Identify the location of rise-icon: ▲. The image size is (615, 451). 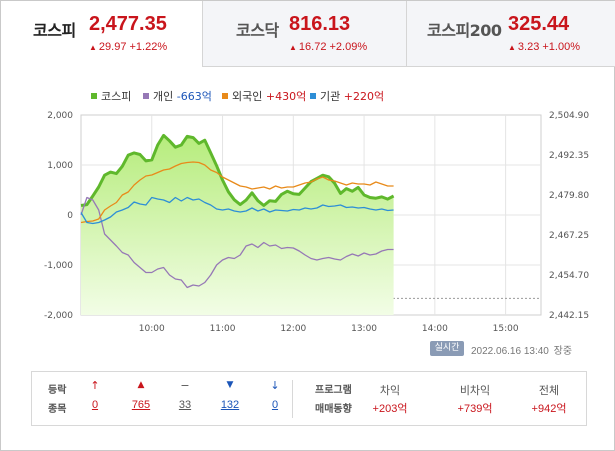
(141, 385).